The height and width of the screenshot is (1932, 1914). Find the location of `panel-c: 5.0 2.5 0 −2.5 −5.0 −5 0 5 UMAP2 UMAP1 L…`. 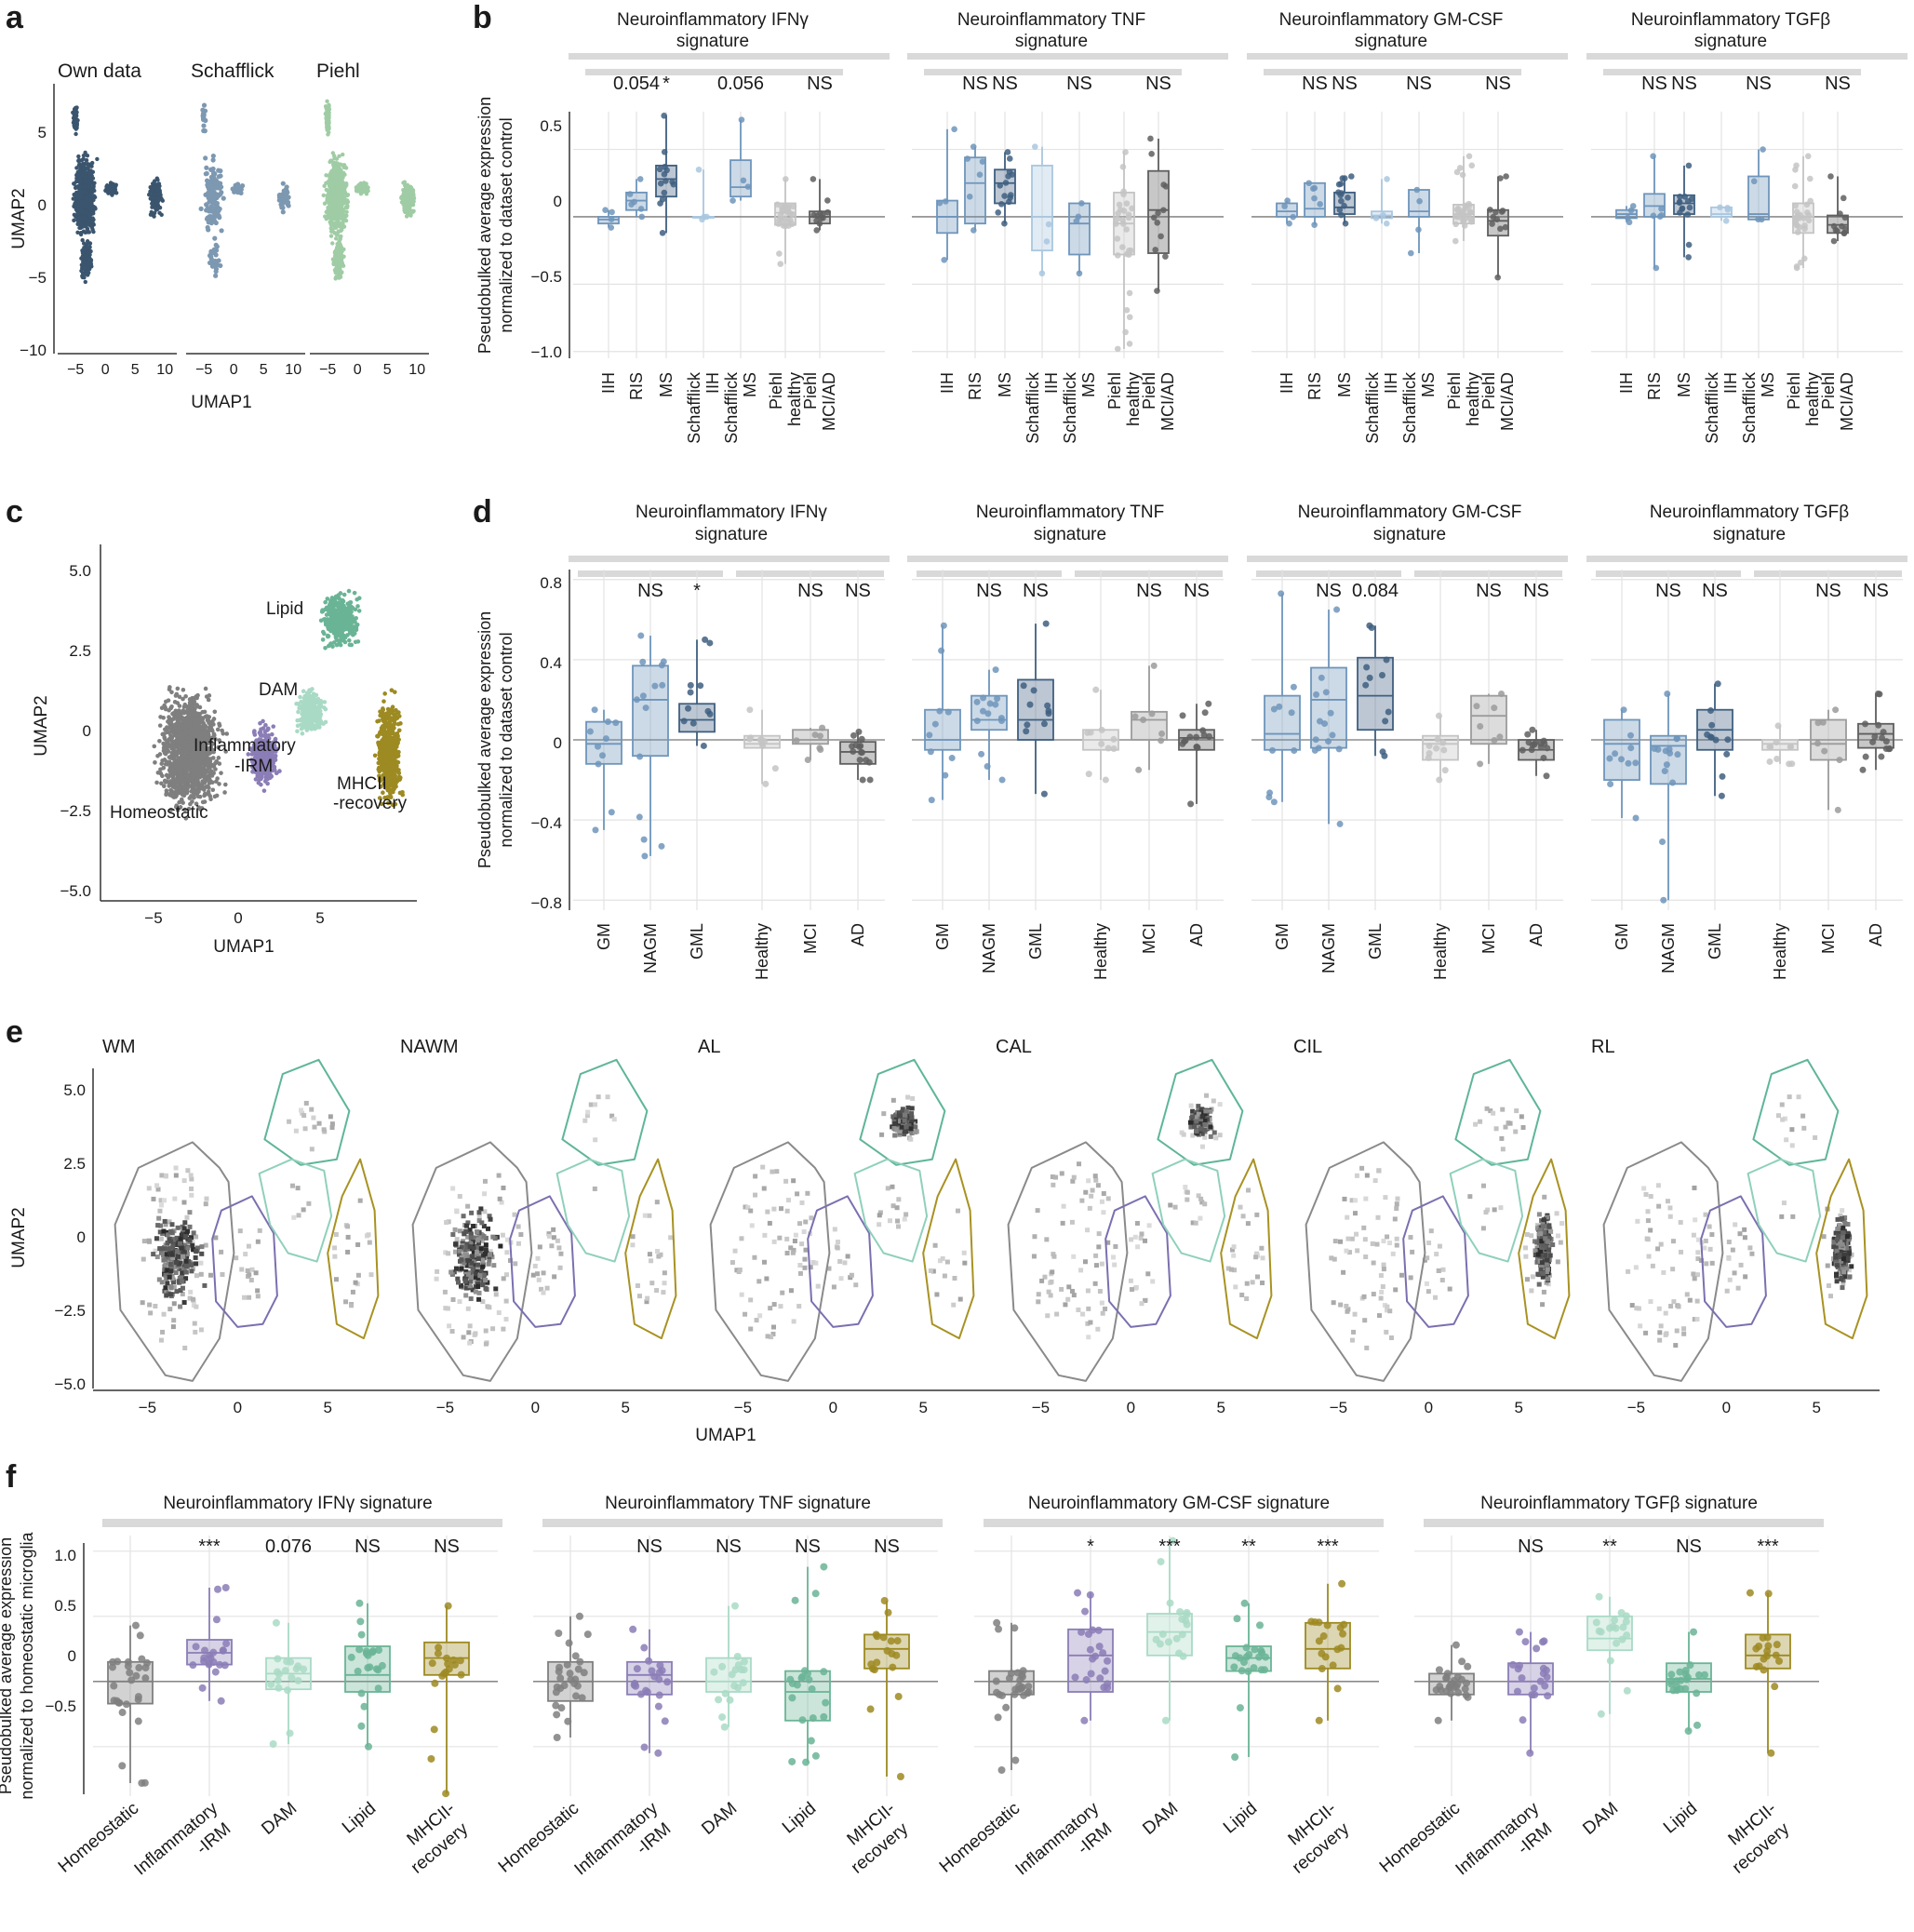

panel-c: 5.0 2.5 0 −2.5 −5.0 −5 0 5 UMAP2 UMAP1 L… is located at coordinates (224, 750).